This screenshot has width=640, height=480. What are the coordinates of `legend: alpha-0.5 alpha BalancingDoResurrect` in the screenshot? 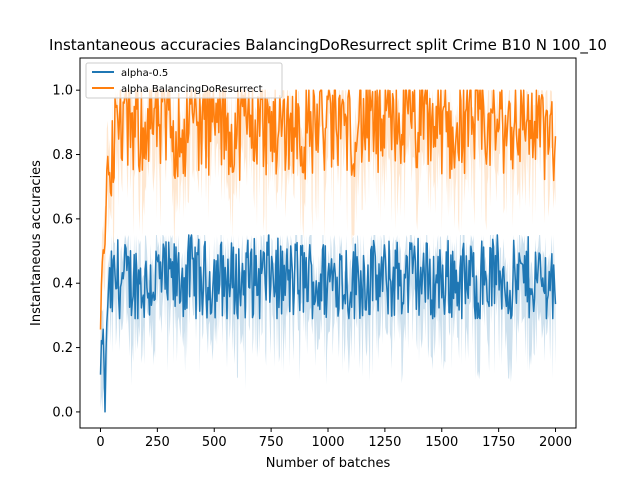 It's located at (184, 80).